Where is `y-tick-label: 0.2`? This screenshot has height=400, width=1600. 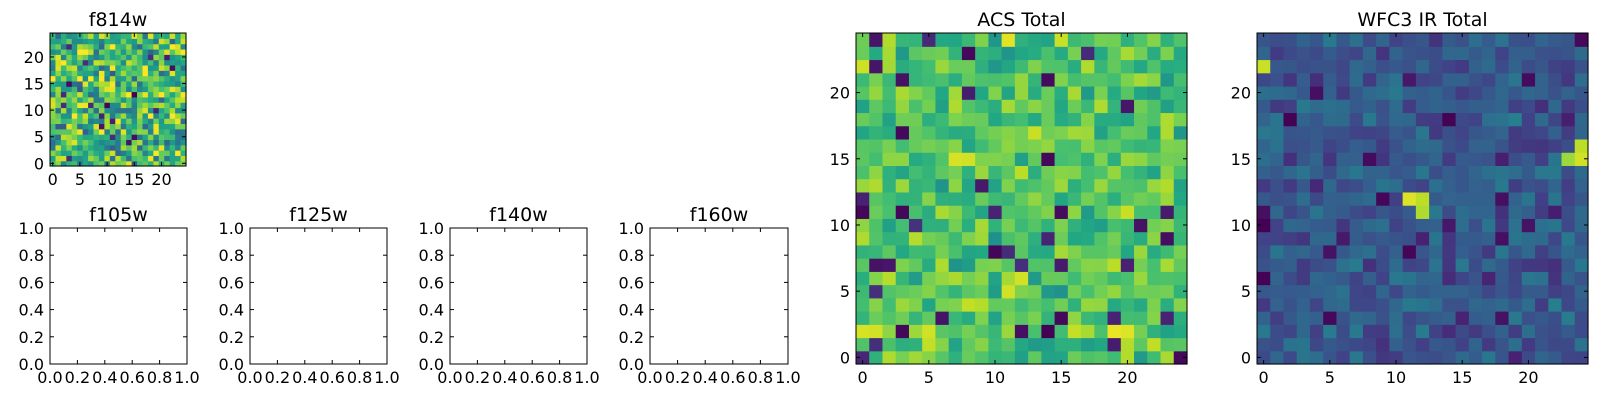 y-tick-label: 0.2 is located at coordinates (631, 337).